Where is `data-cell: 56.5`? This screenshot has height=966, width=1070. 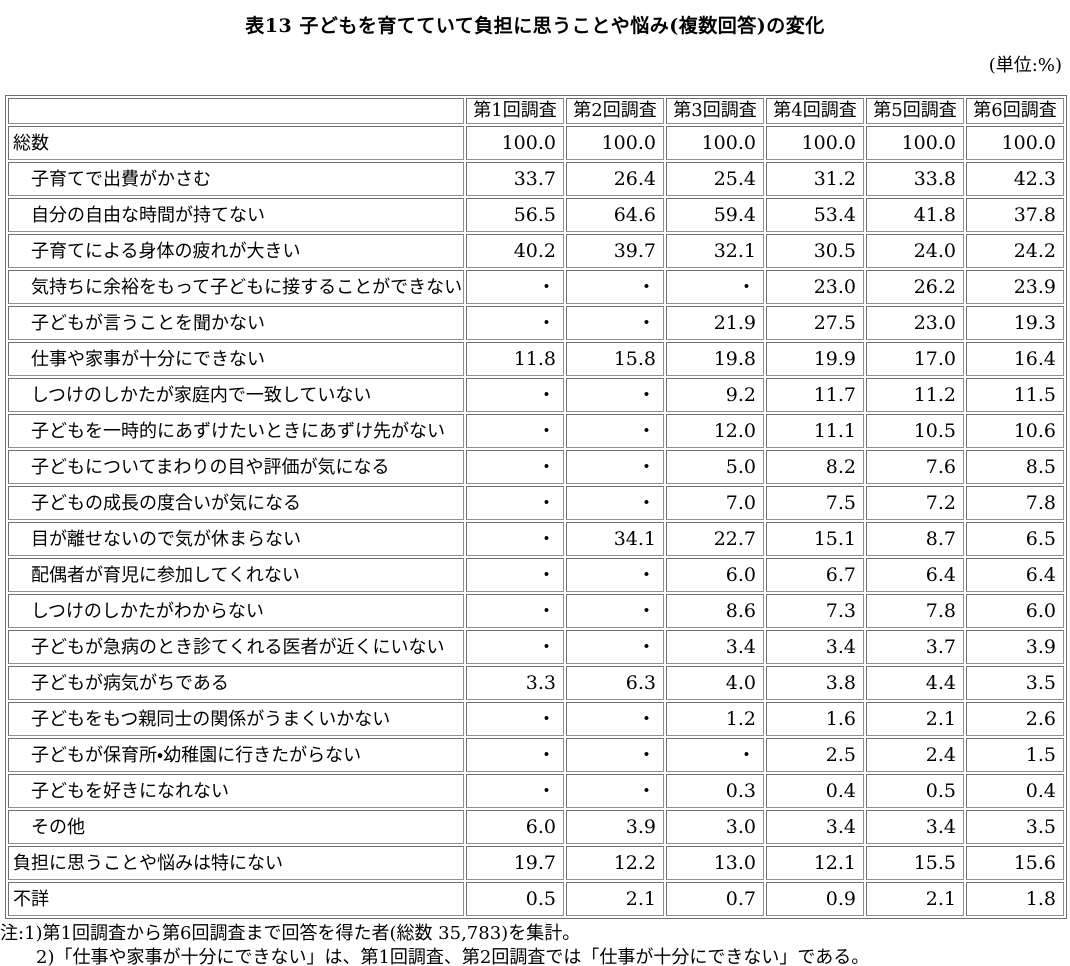 data-cell: 56.5 is located at coordinates (515, 215).